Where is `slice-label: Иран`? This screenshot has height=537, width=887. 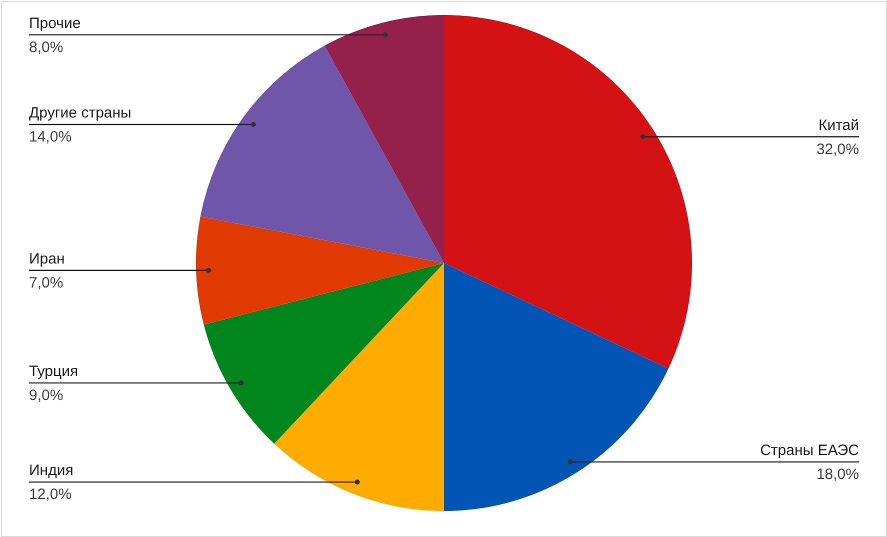
slice-label: Иран is located at coordinates (47, 259).